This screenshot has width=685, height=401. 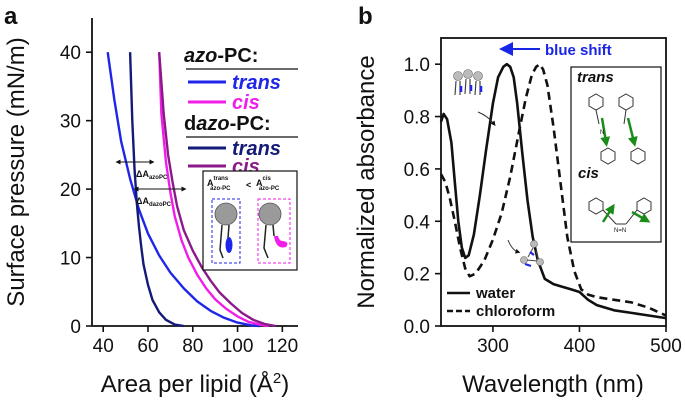 I want to click on panel-a-label: a, so click(x=11, y=16).